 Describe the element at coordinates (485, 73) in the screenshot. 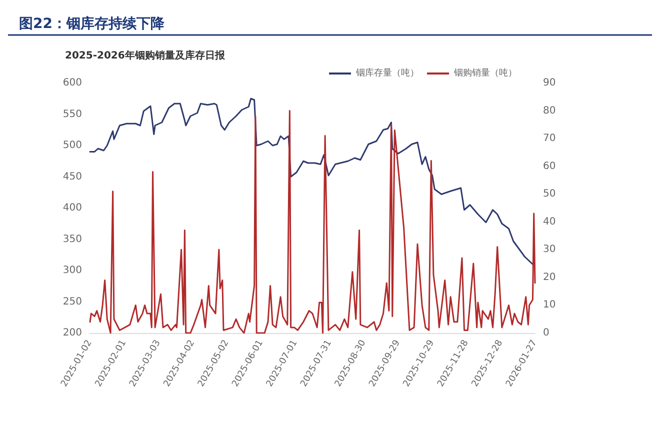

I see `legend-label: 铟购销量（吨）` at that location.